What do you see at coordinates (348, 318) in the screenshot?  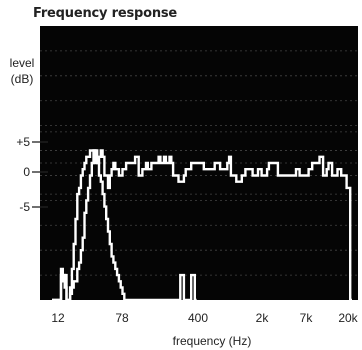 I see `x-tick-label-20k: 20k` at bounding box center [348, 318].